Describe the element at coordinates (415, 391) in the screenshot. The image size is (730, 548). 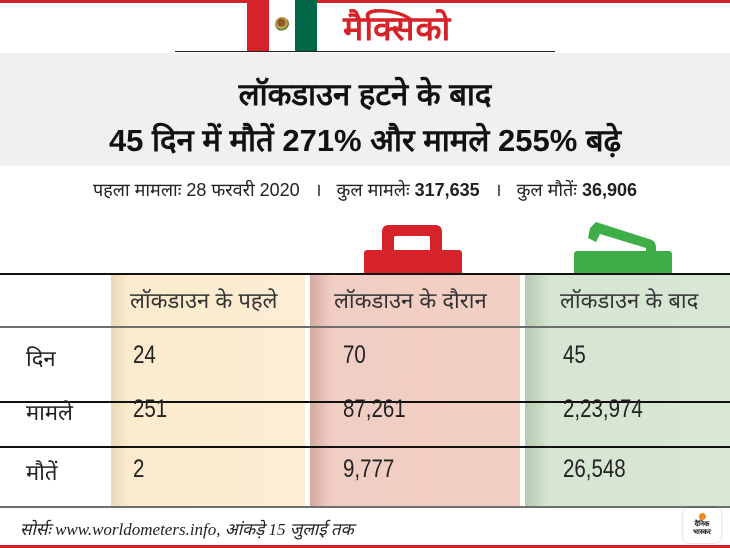
I see `column-during-lockdown-bg` at that location.